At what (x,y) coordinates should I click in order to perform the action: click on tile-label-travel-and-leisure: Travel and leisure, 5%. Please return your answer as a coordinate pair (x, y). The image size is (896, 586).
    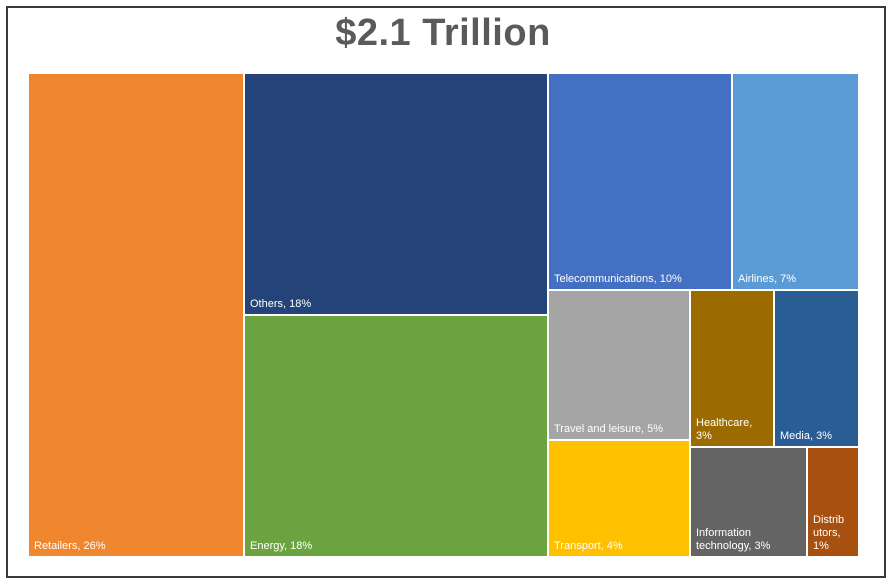
    Looking at the image, I should click on (608, 429).